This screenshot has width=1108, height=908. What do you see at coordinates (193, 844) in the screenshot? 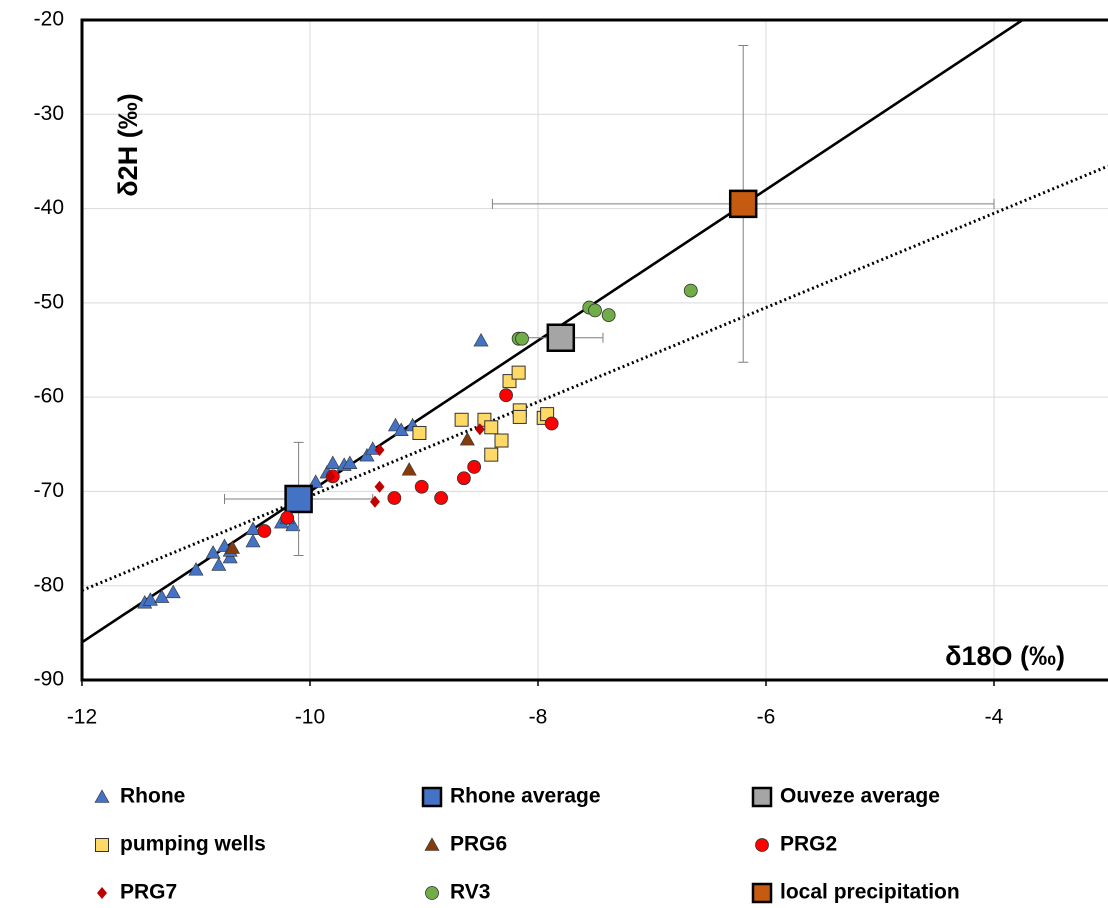
I see `legend-label: pumping wells` at bounding box center [193, 844].